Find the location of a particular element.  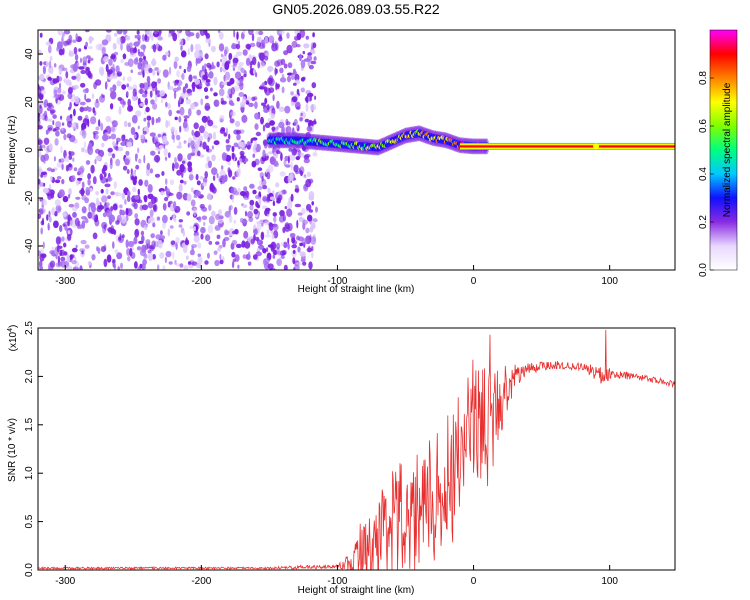

snr-x-label: Height of straight line (km) is located at coordinates (356, 590).